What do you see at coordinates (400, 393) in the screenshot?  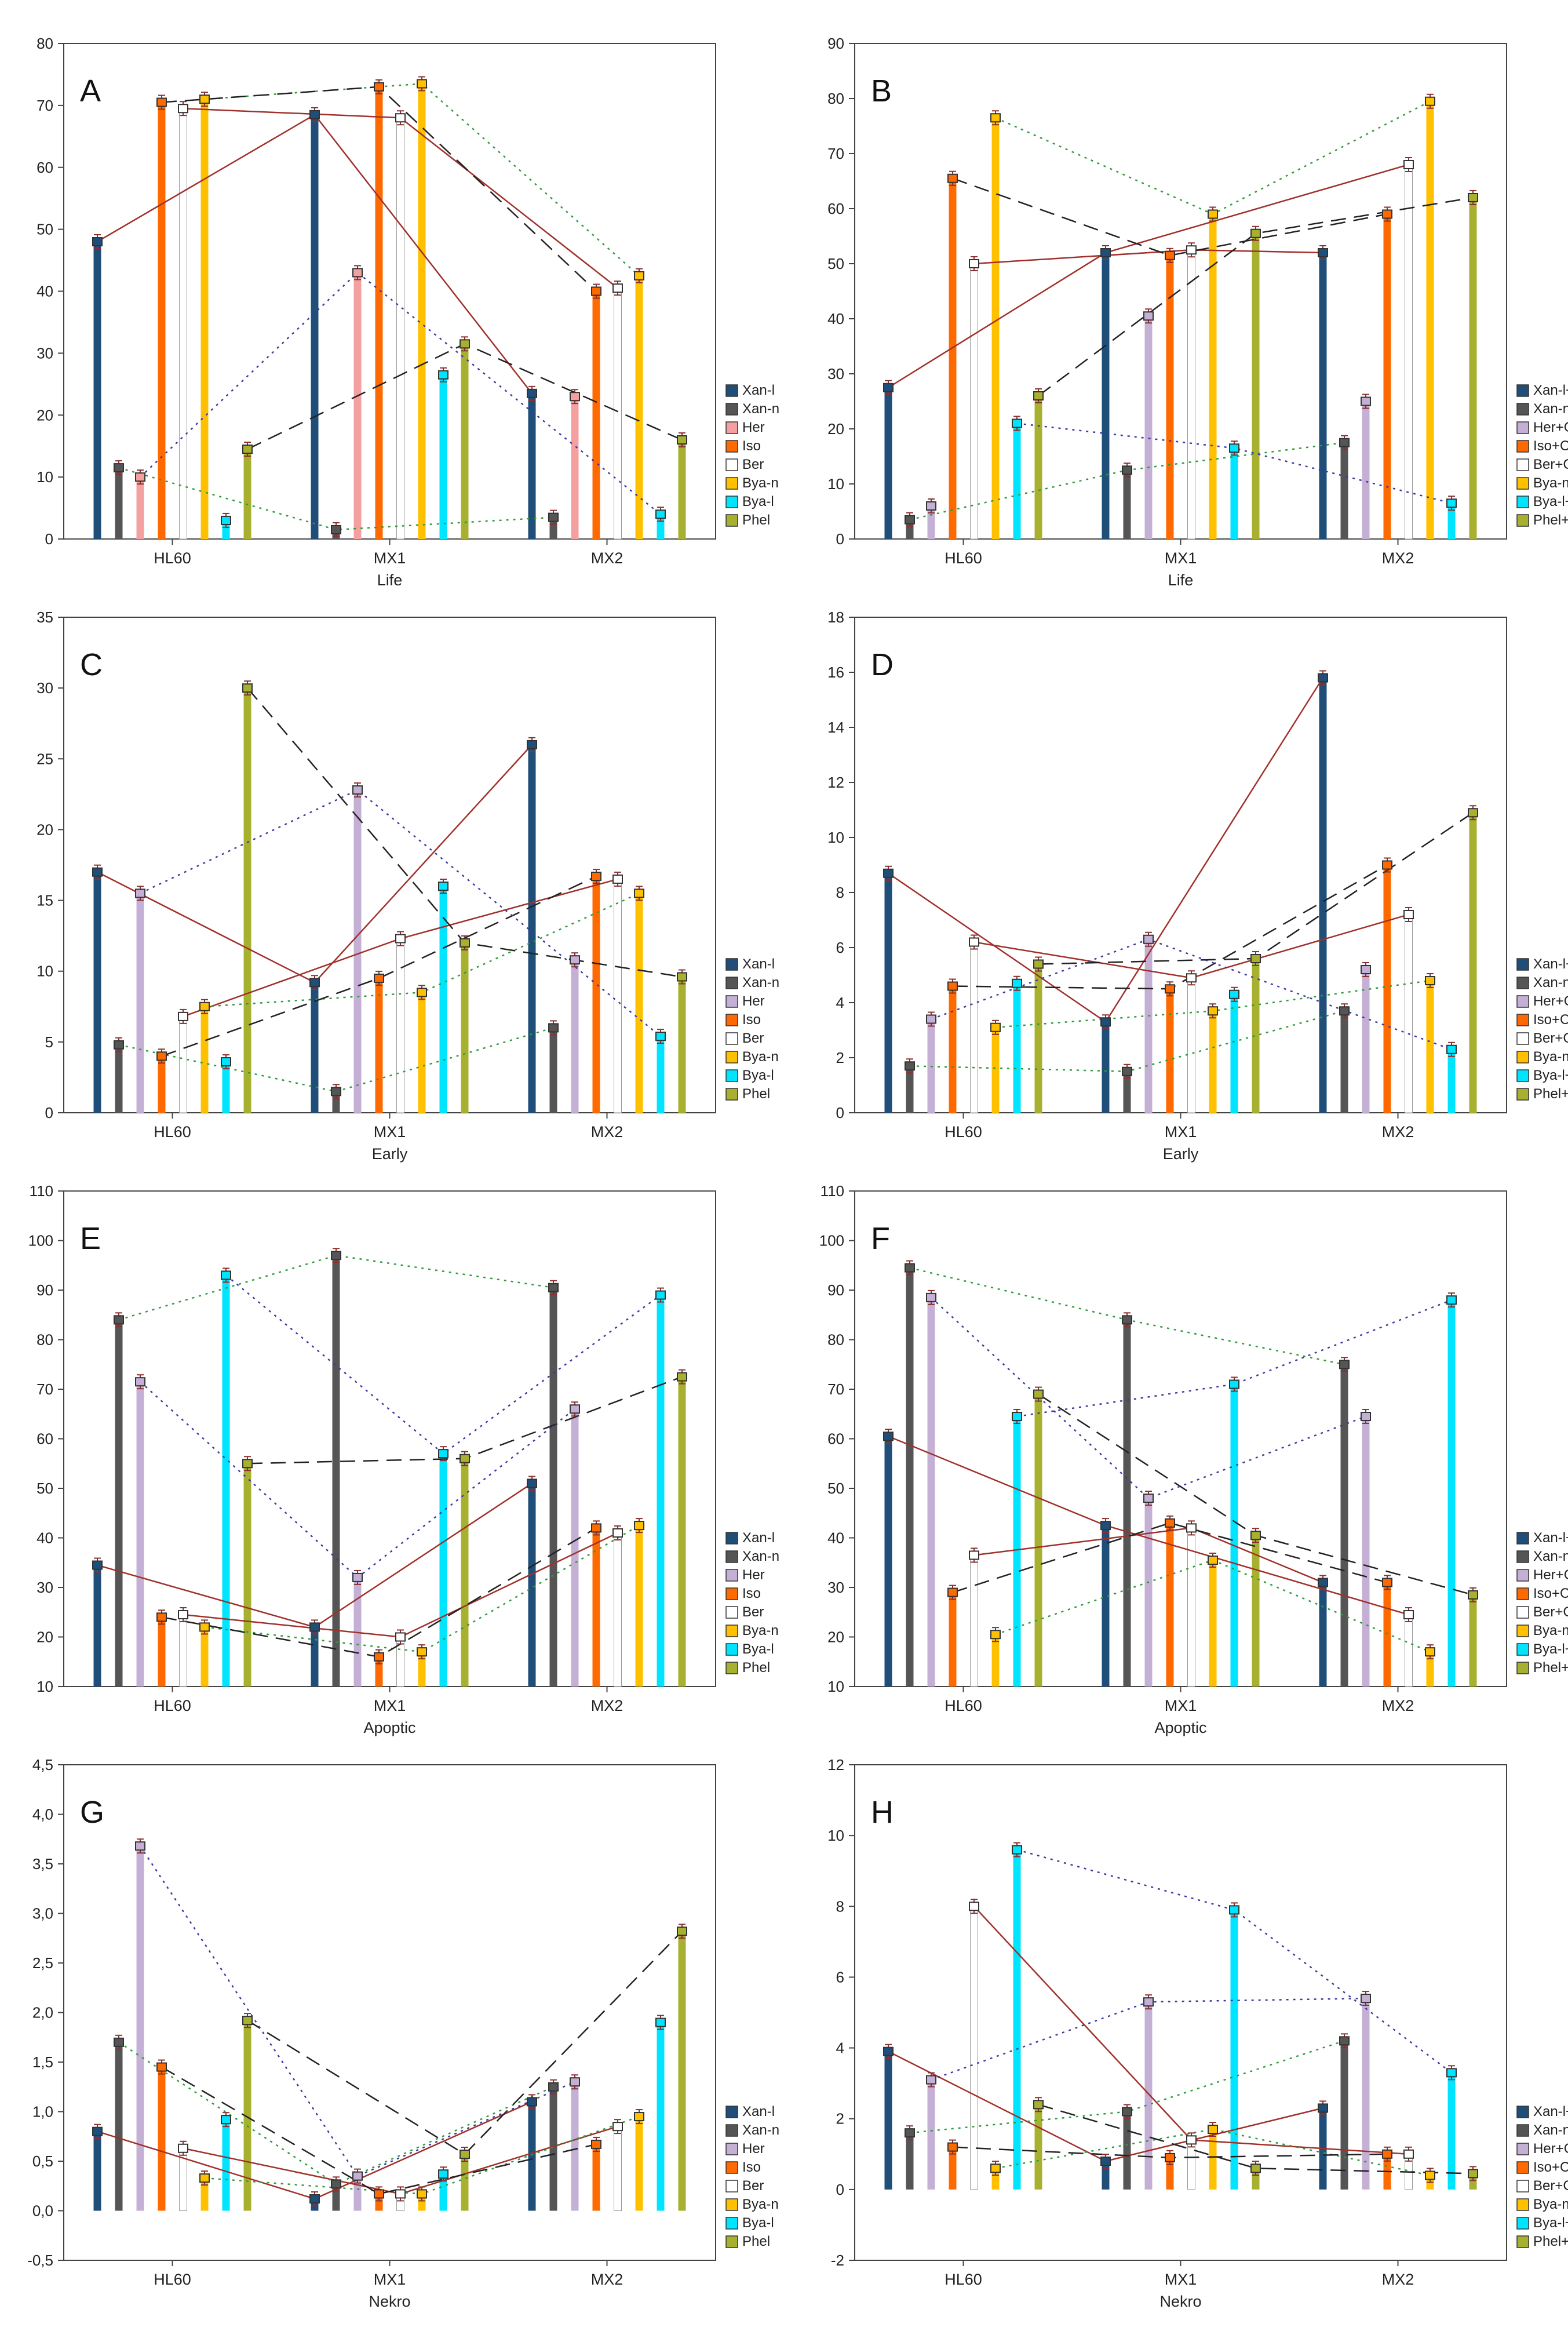 I see `series-line` at bounding box center [400, 393].